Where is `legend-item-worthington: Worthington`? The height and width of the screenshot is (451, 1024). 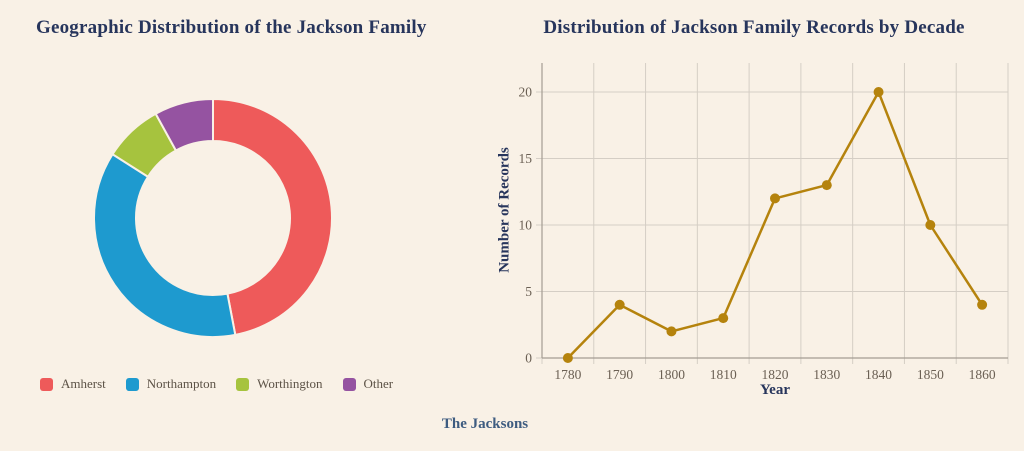
legend-item-worthington: Worthington is located at coordinates (279, 384).